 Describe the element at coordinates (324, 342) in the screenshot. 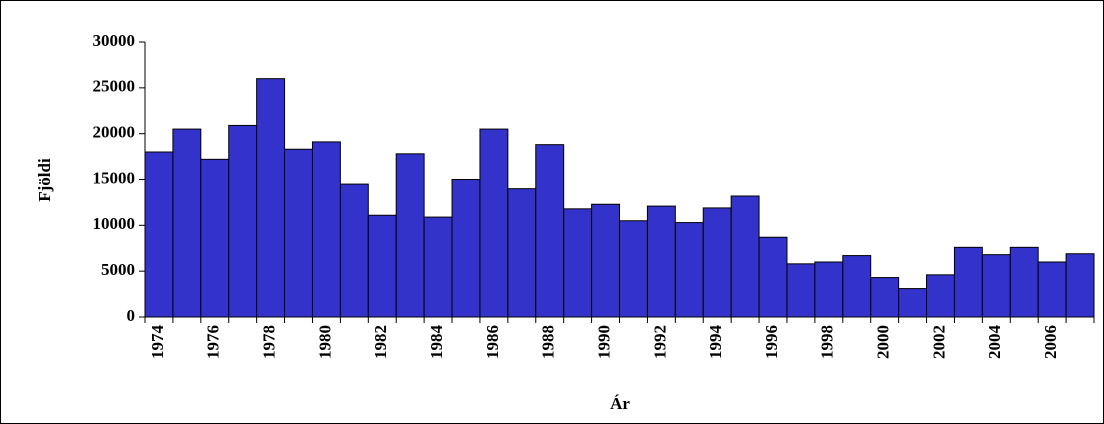

I see `x-tick-label: 1980` at that location.